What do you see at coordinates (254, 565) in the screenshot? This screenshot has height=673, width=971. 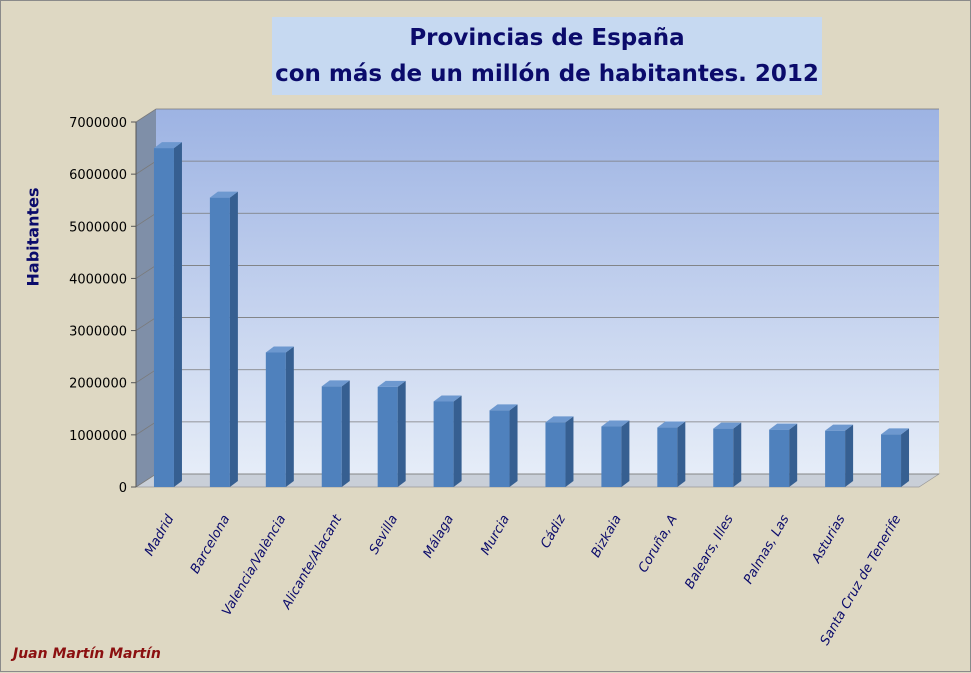 I see `x-tick-label: Valencia/València` at bounding box center [254, 565].